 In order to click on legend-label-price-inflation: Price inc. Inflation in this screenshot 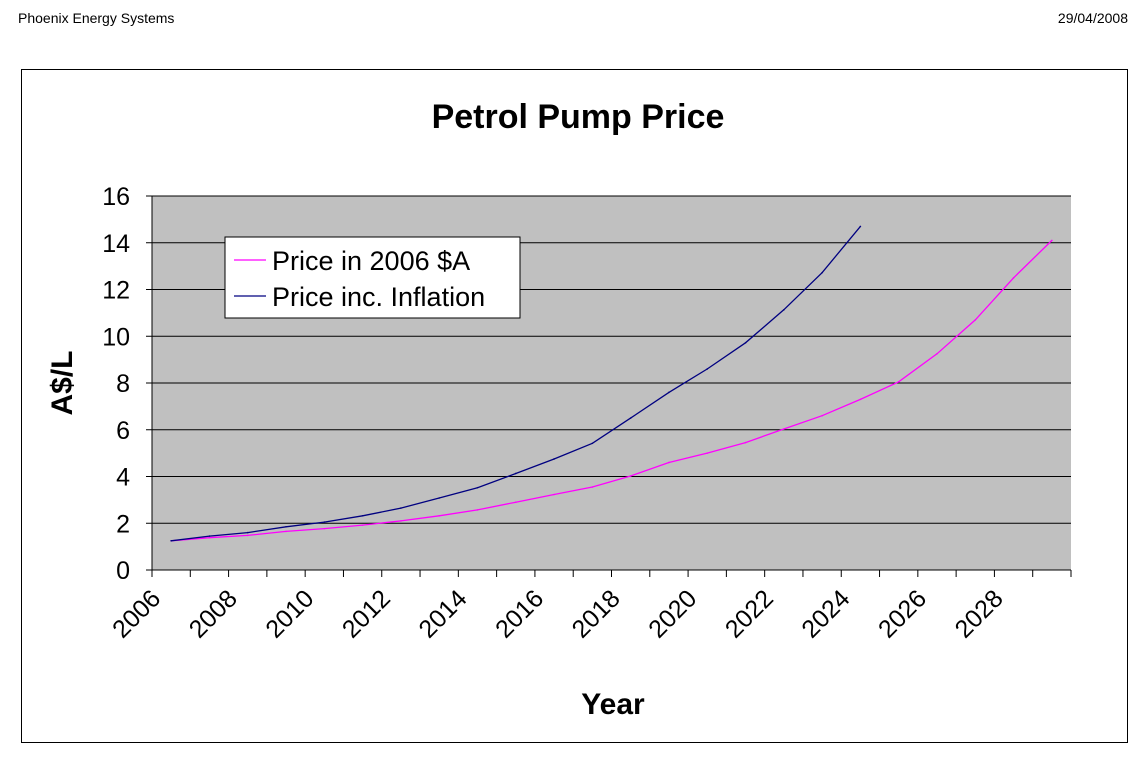, I will do `click(378, 297)`.